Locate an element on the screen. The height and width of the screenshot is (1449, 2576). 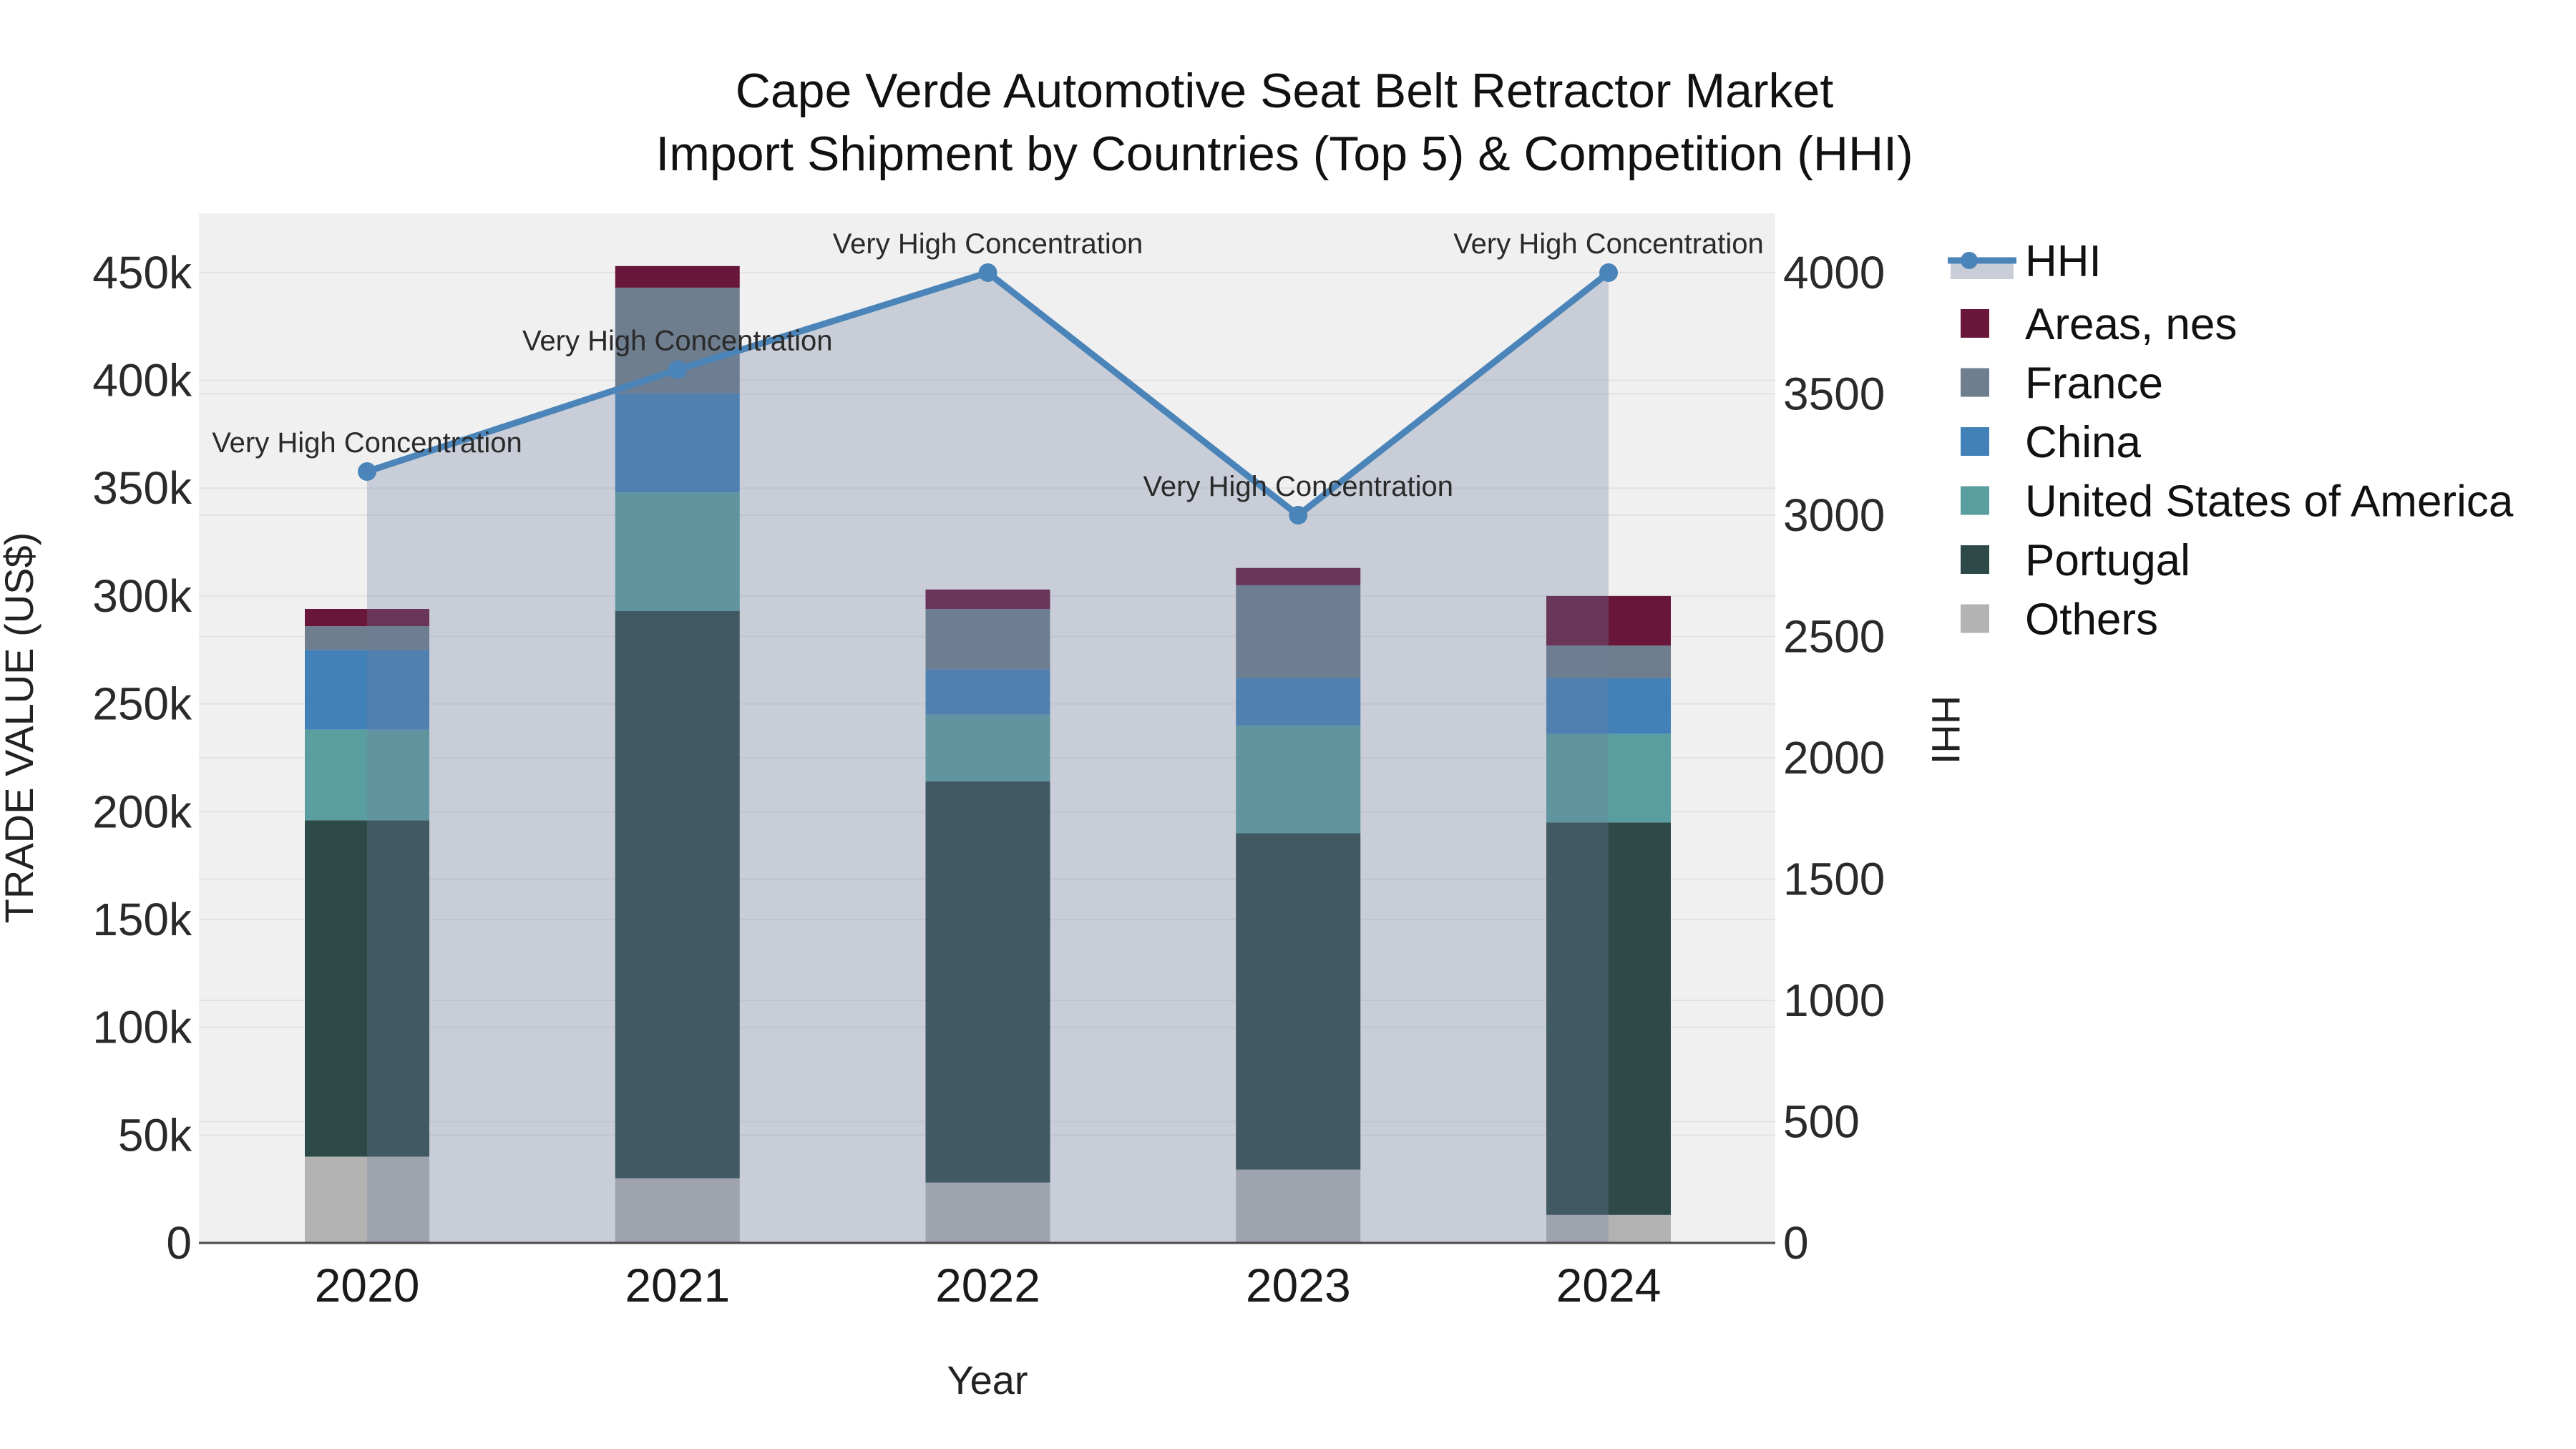
y-axis-tick-label: 150k is located at coordinates (142, 919).